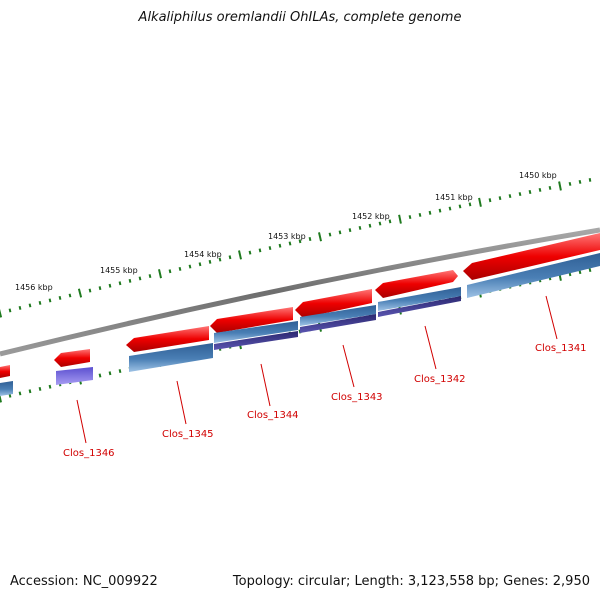 The height and width of the screenshot is (600, 600). What do you see at coordinates (440, 379) in the screenshot?
I see `gene-label-clos-1342: Clos_1342` at bounding box center [440, 379].